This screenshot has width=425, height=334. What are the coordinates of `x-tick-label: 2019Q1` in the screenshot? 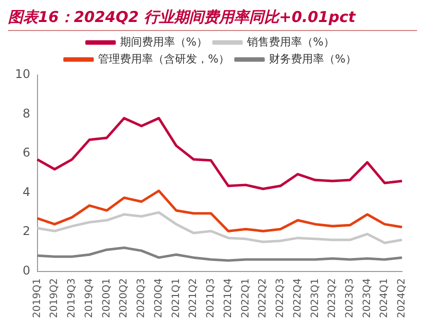 It's located at (37, 298).